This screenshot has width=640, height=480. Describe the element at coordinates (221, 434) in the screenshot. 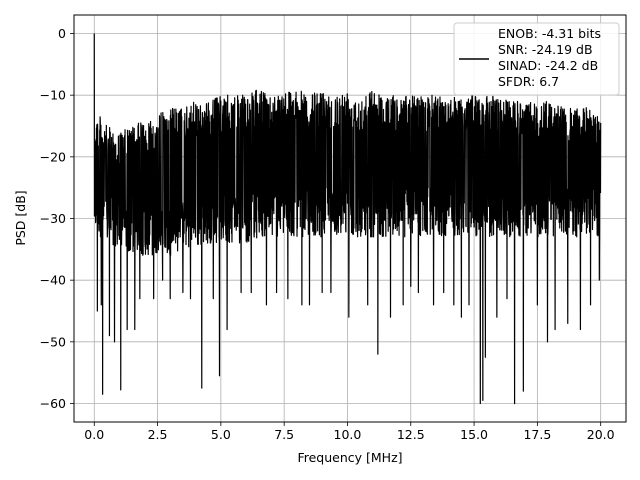

I see `x-tick-label: 5.0` at that location.